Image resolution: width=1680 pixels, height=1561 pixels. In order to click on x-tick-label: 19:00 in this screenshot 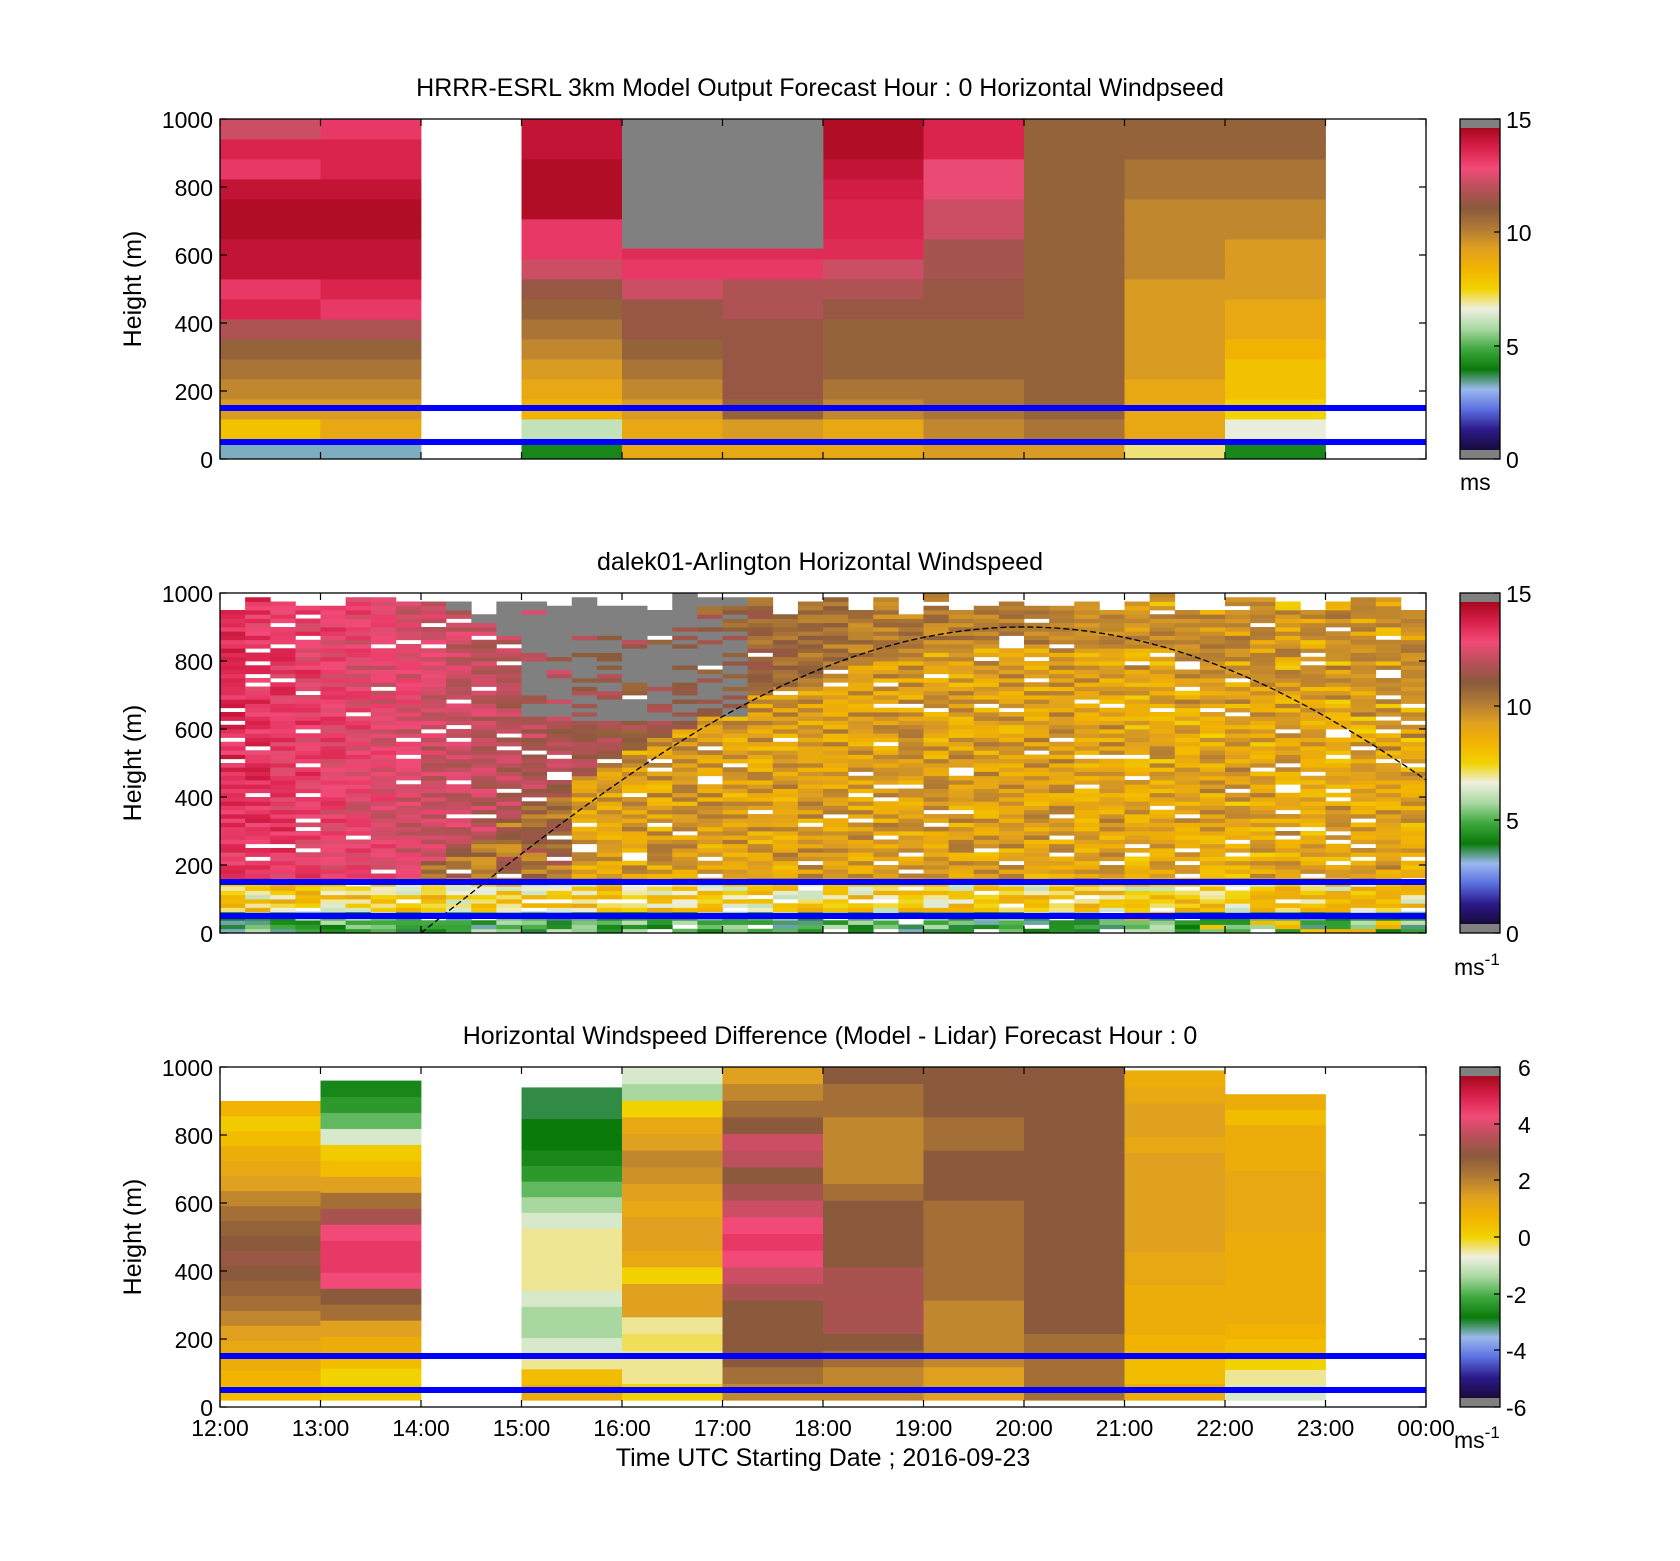, I will do `click(924, 1428)`.